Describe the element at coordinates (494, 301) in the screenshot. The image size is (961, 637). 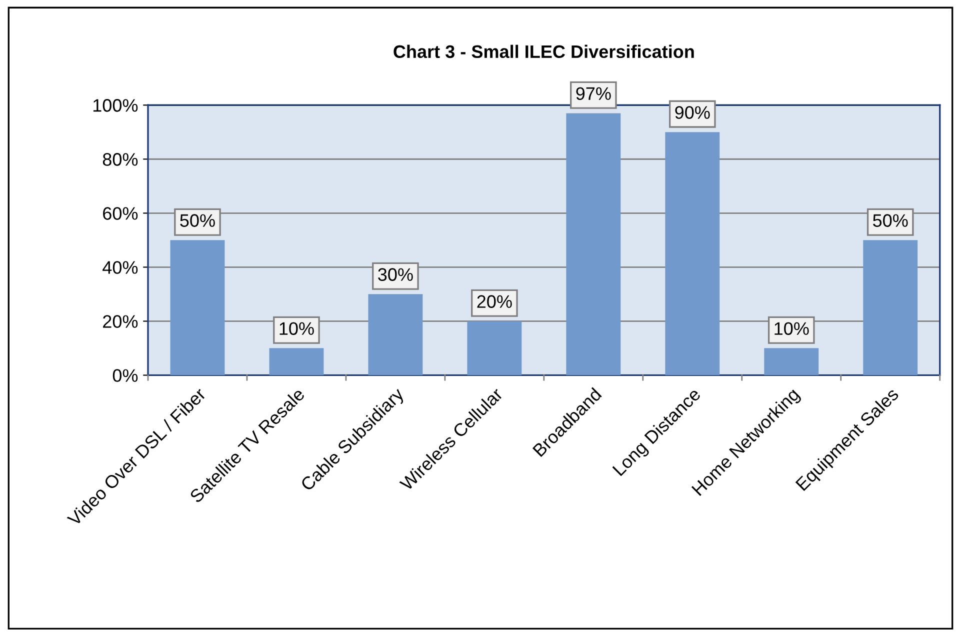
I see `data-label: 20%` at that location.